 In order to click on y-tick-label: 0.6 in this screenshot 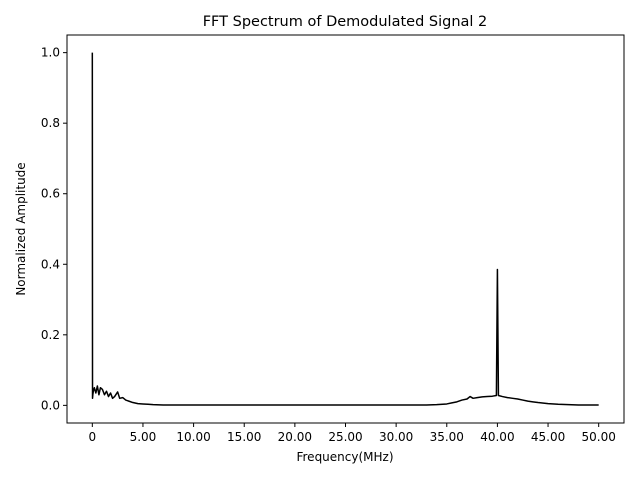, I will do `click(50, 194)`.